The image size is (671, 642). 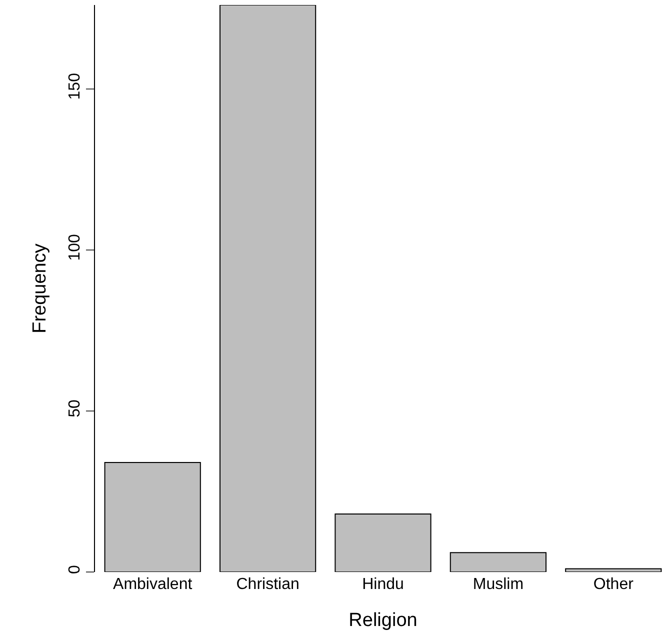 I want to click on y-tick-label: 150, so click(x=75, y=86).